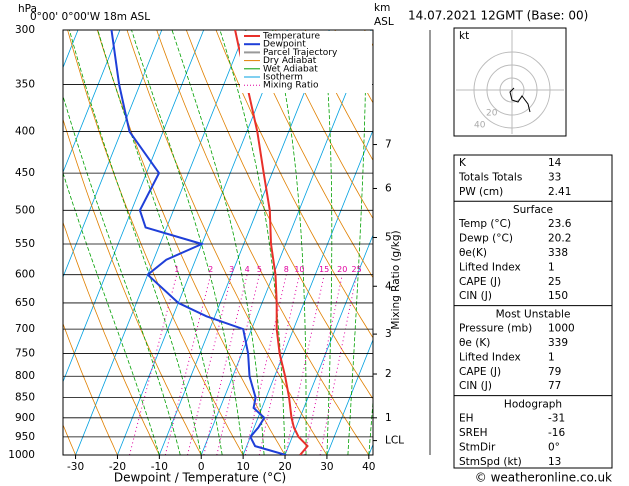 The height and width of the screenshot is (486, 629). Describe the element at coordinates (510, 82) in the screenshot. I see `hodograph-rings` at that location.